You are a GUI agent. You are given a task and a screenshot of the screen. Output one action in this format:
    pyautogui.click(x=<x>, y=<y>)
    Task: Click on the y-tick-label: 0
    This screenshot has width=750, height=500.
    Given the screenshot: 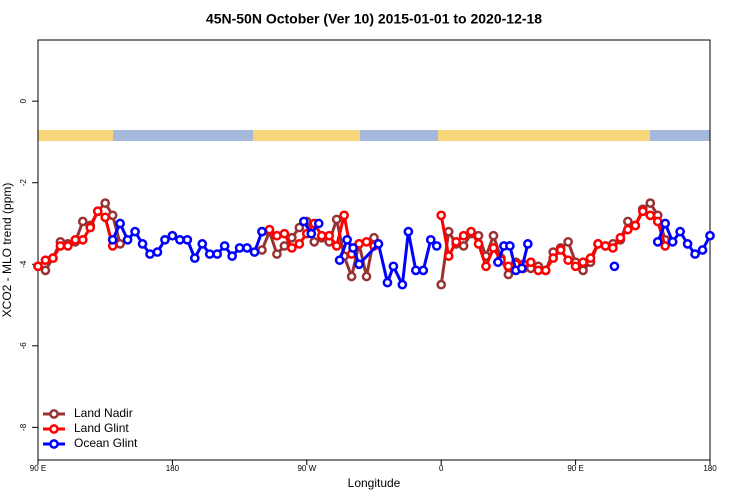 What is the action you would take?
    pyautogui.click(x=23, y=100)
    